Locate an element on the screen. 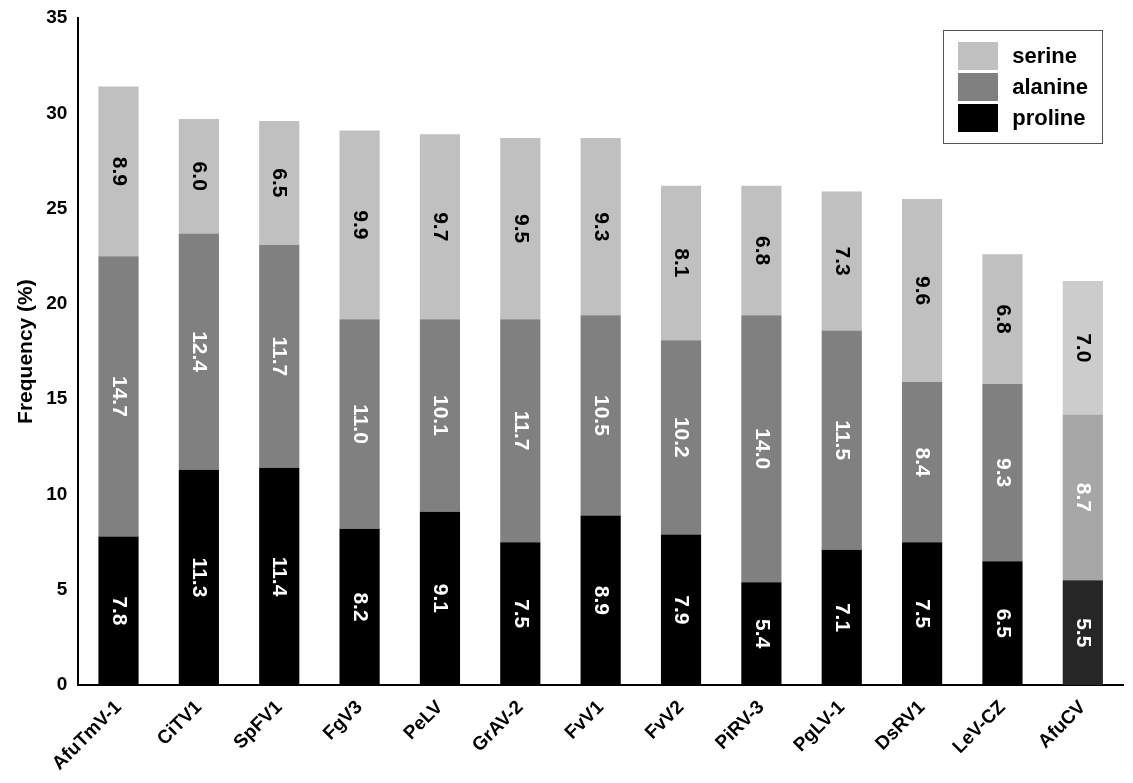 The width and height of the screenshot is (1133, 783). data-label: 9.7 is located at coordinates (442, 227).